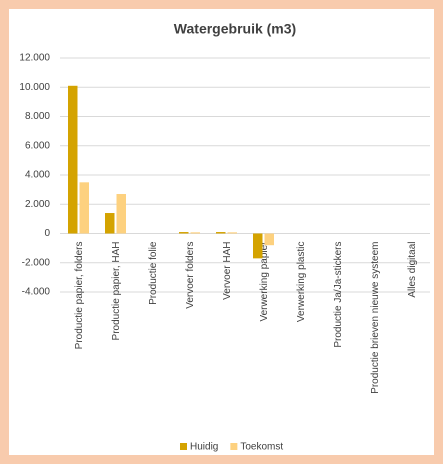 This screenshot has height=469, width=443. Describe the element at coordinates (301, 282) in the screenshot. I see `x-tick-label: Verwerking plastic` at that location.